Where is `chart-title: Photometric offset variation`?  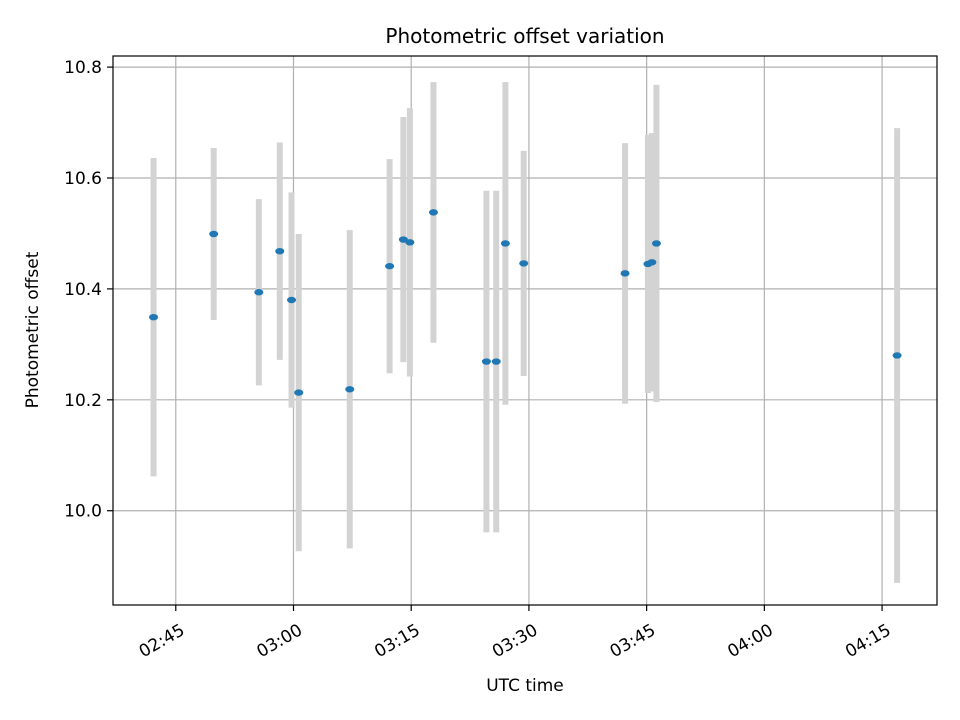
chart-title: Photometric offset variation is located at coordinates (524, 36).